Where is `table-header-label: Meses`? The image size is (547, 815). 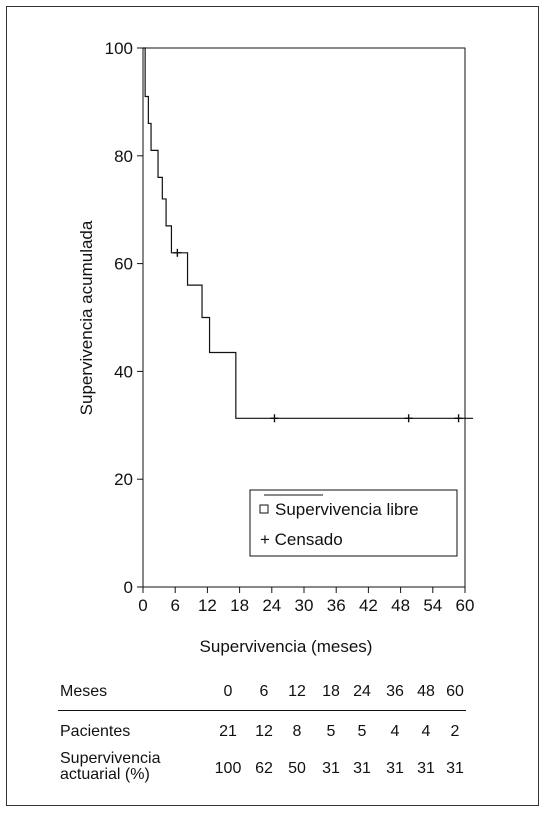
table-header-label: Meses is located at coordinates (84, 691).